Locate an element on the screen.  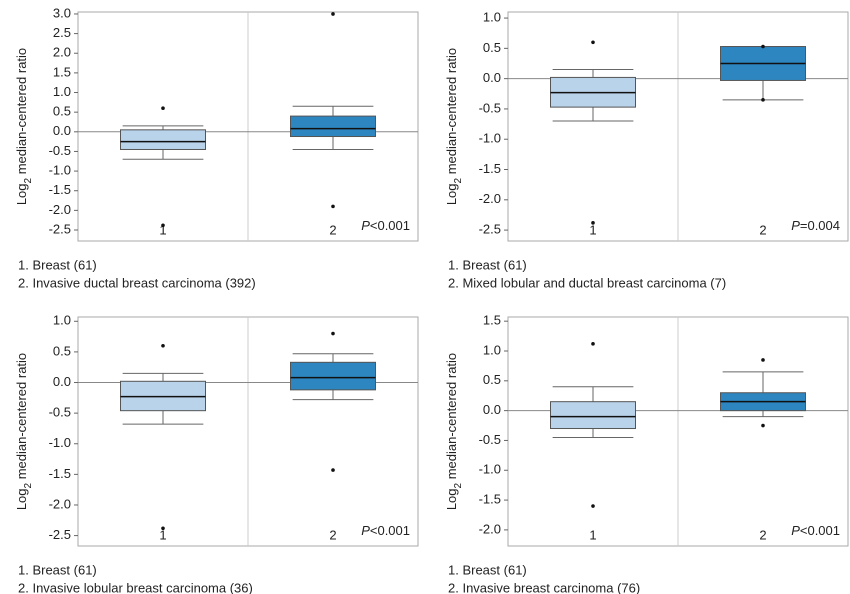
y-tick-label: 2.0 is located at coordinates (62, 52).